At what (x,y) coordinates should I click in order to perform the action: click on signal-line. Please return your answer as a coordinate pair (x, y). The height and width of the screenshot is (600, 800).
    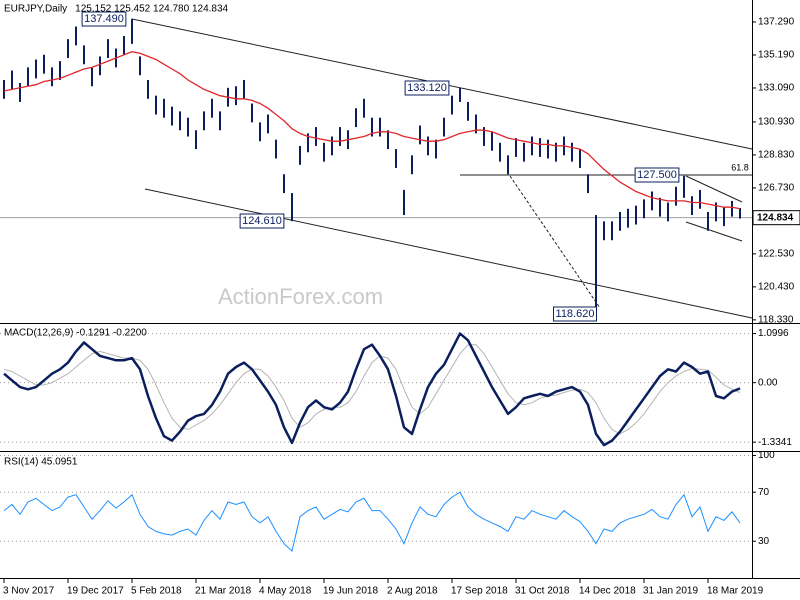
    Looking at the image, I should click on (372, 389).